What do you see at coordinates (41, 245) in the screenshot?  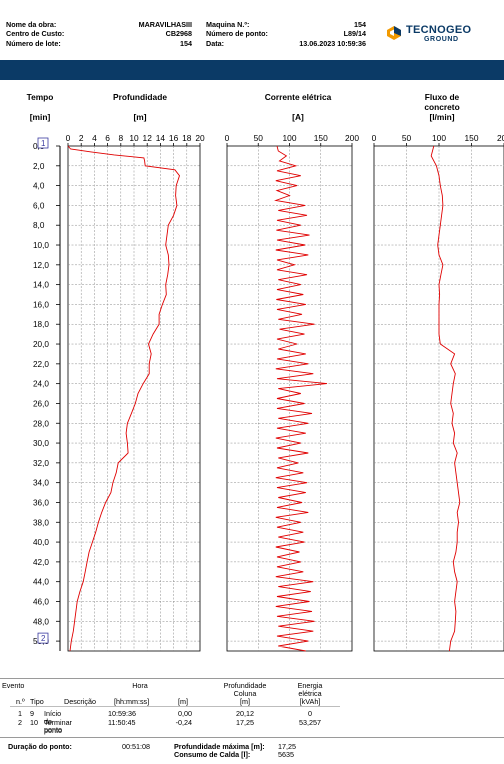 I see `time-tick-label: 10,0` at bounding box center [41, 245].